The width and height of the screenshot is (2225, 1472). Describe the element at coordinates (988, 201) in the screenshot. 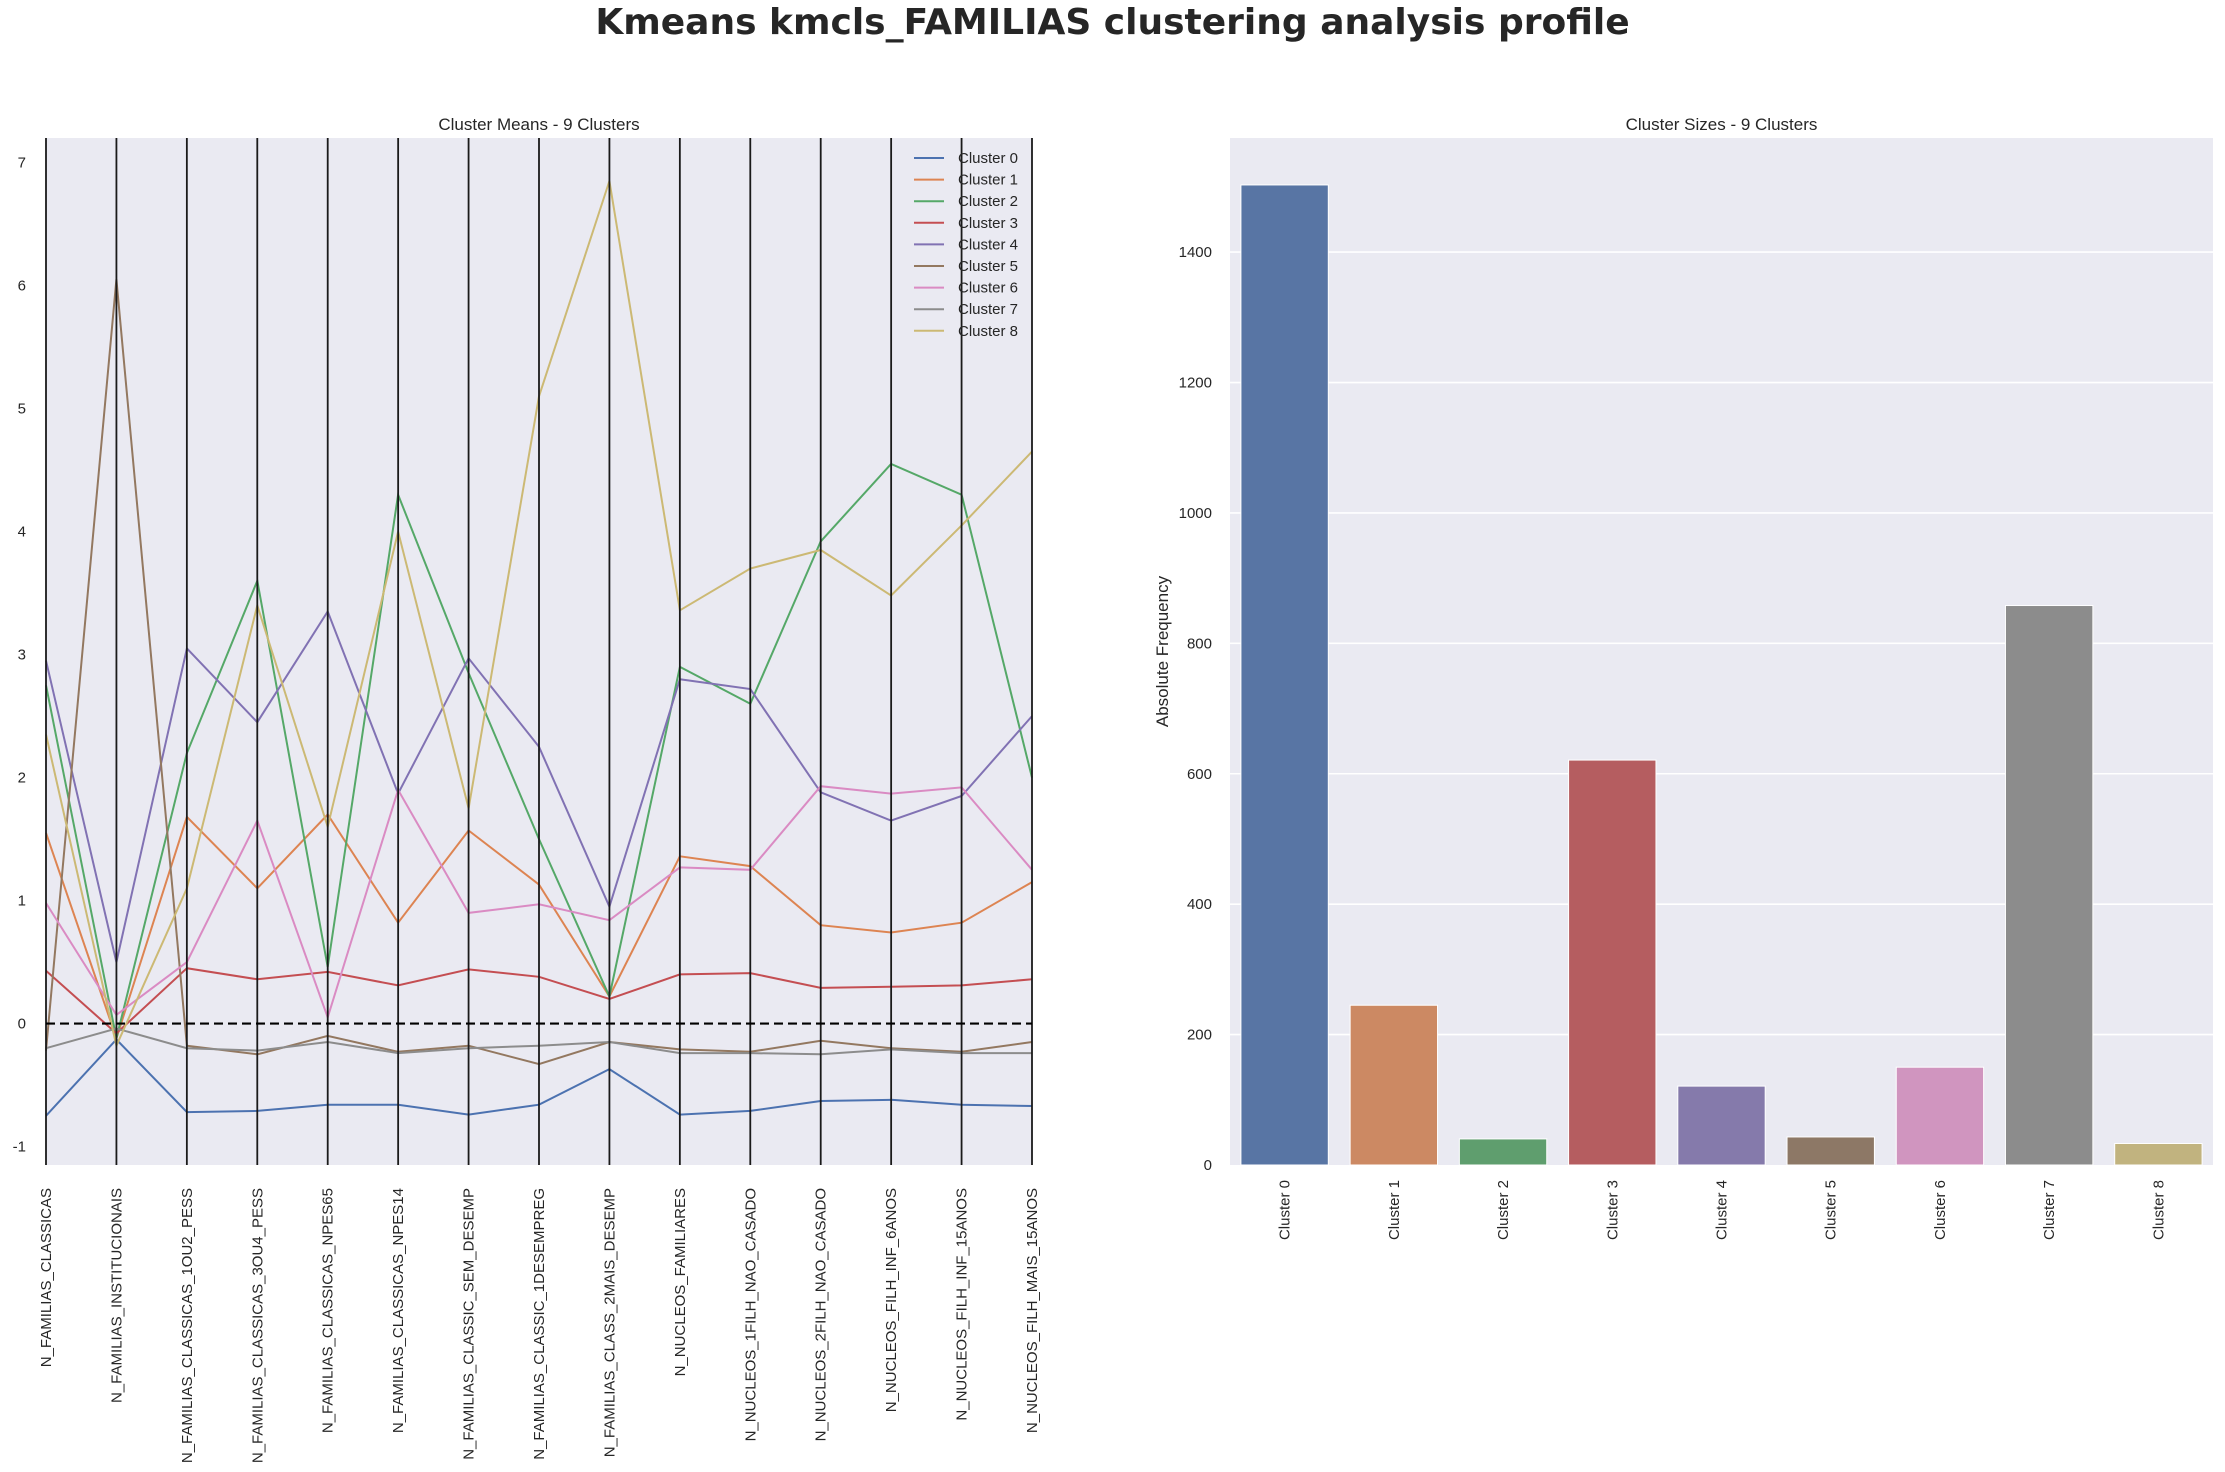

I see `legend-entry: Cluster 2` at that location.